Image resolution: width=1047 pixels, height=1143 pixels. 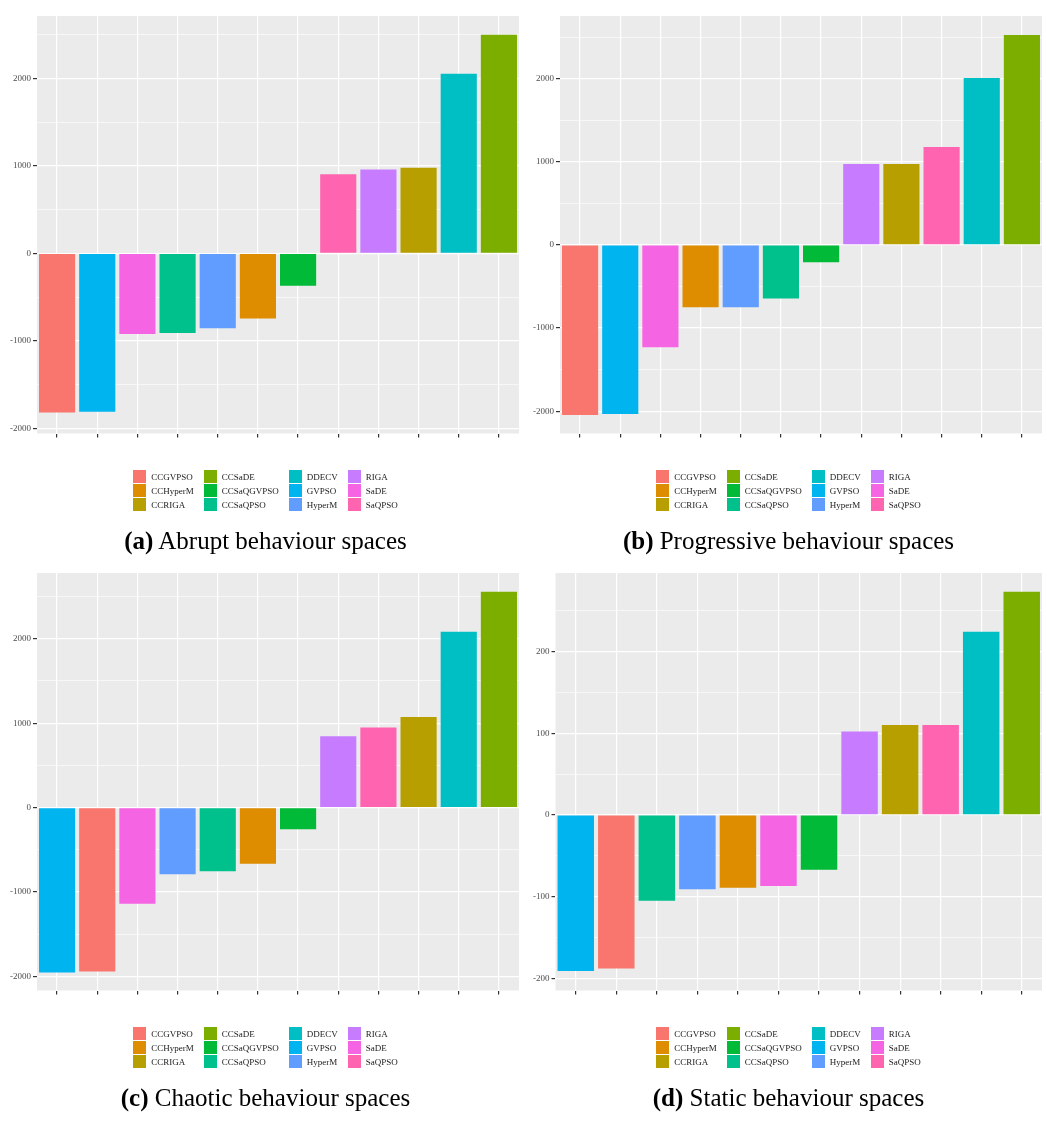 I want to click on text: (a) Abrupt behaviour spaces, so click(x=265, y=540).